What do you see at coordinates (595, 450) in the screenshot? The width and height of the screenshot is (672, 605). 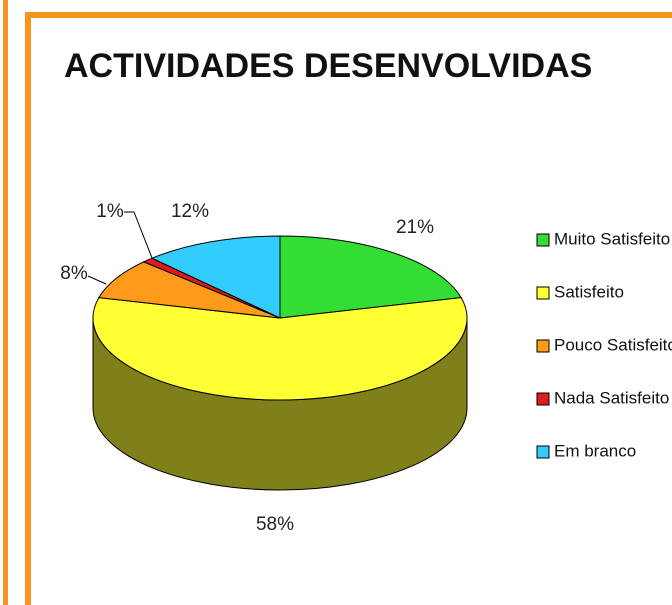 I see `legend-label: Em branco` at bounding box center [595, 450].